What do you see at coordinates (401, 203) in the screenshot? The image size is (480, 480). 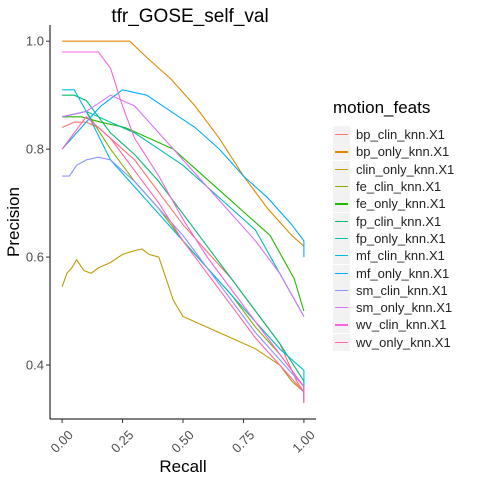 I see `legend-label: fe_only_knn.X1` at bounding box center [401, 203].